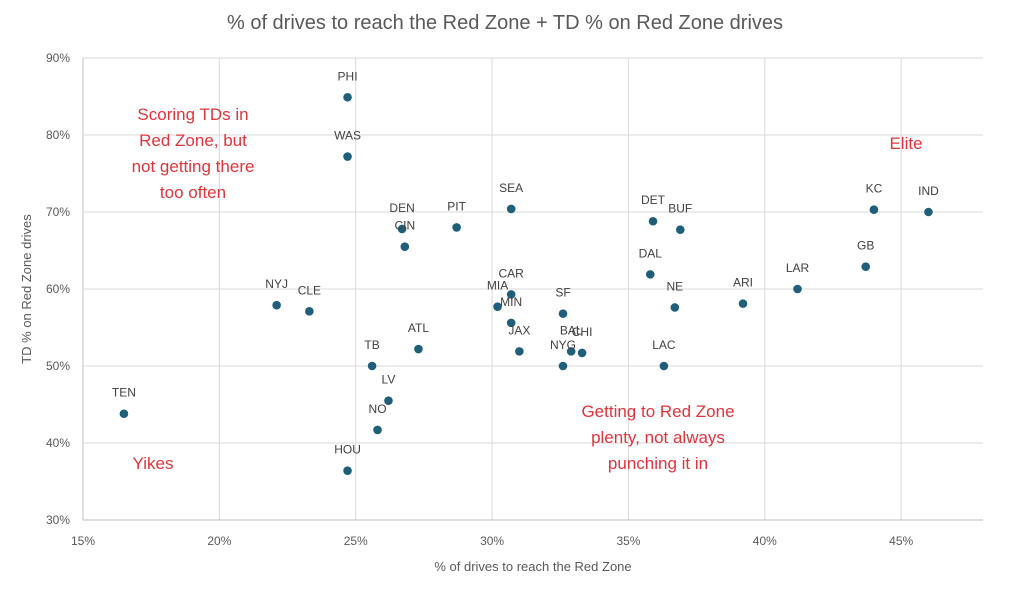  What do you see at coordinates (26, 289) in the screenshot?
I see `y-axis-title: TD % on Red Zone drives` at bounding box center [26, 289].